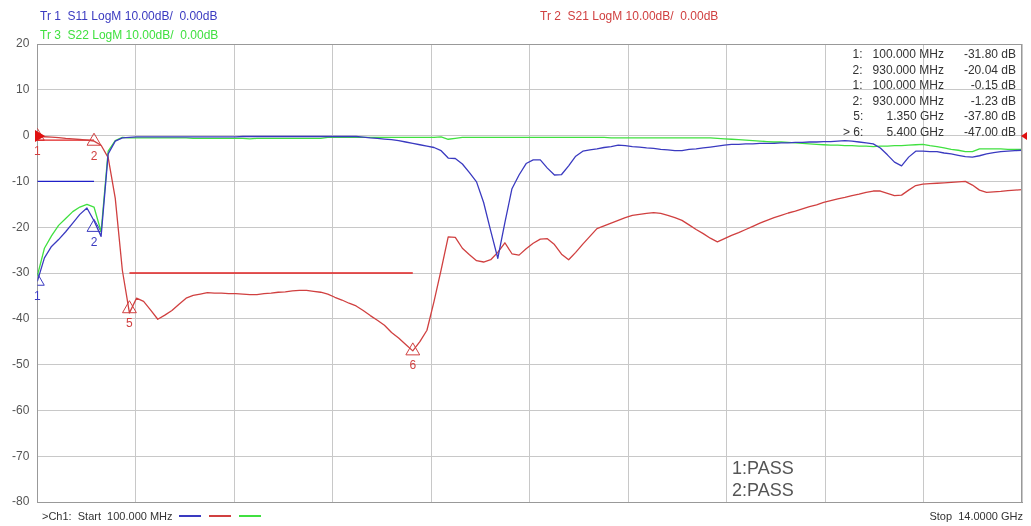 This screenshot has height=526, width=1031. Describe the element at coordinates (22, 89) in the screenshot. I see `y-tick-label: 10` at that location.